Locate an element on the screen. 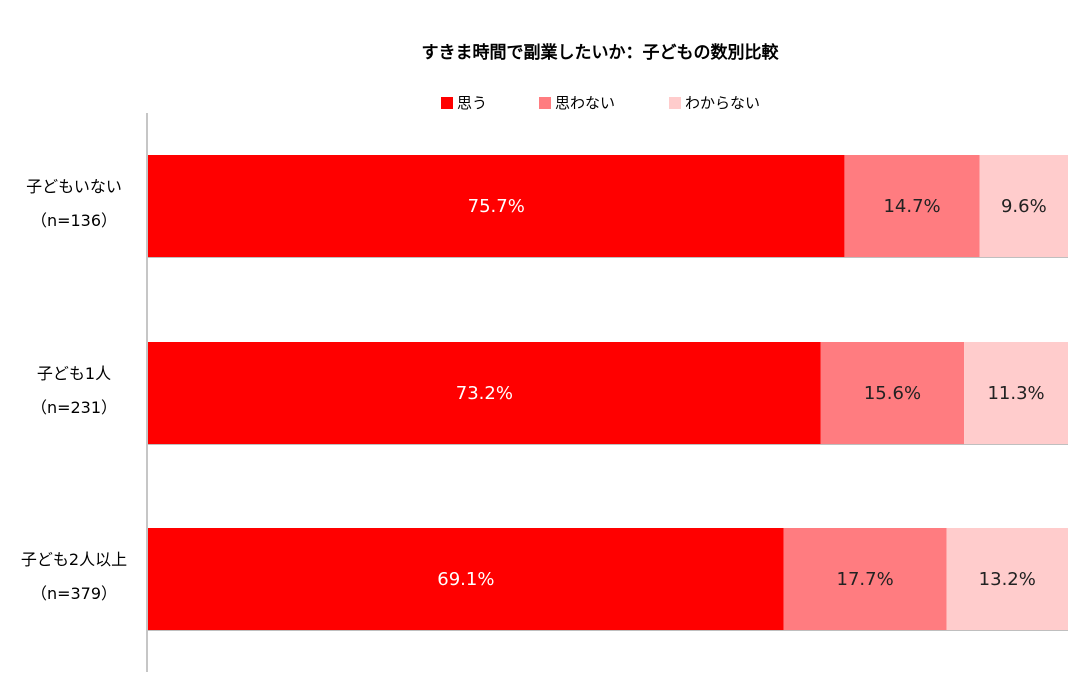  data-label: 9.6% is located at coordinates (1024, 206).